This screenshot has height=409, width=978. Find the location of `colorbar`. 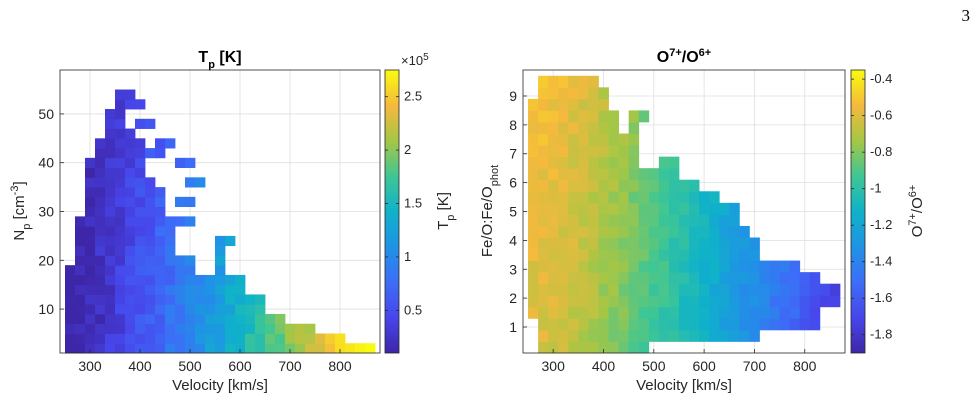

colorbar is located at coordinates (858, 211).